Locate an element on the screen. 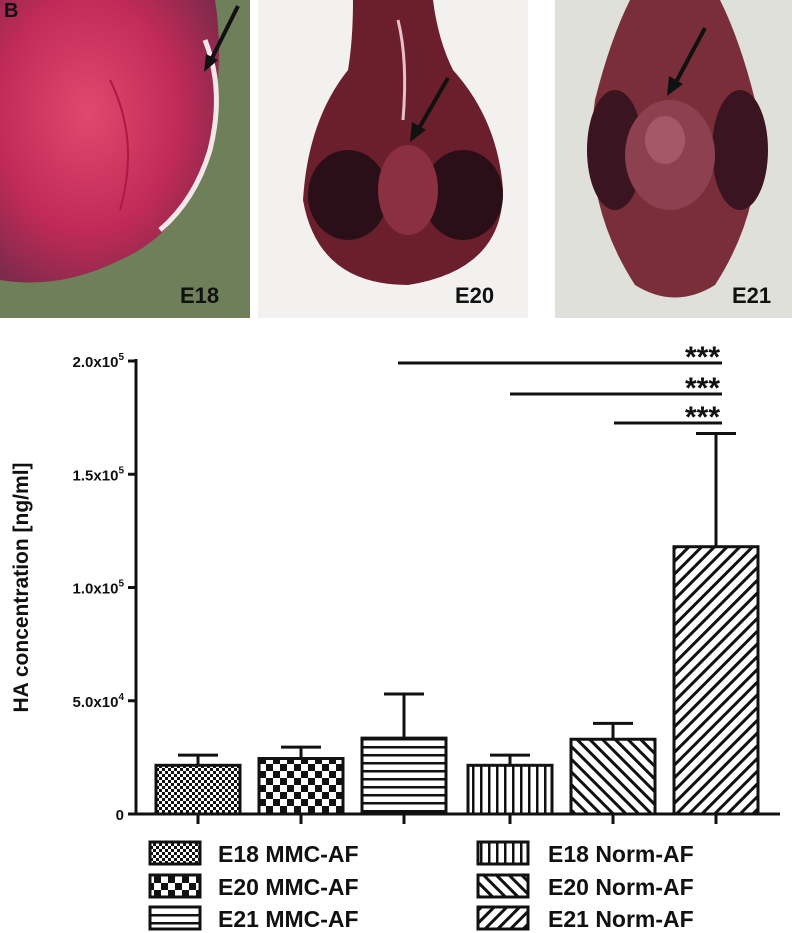  y-tick-label: 2.0x10⁵ is located at coordinates (99, 361).